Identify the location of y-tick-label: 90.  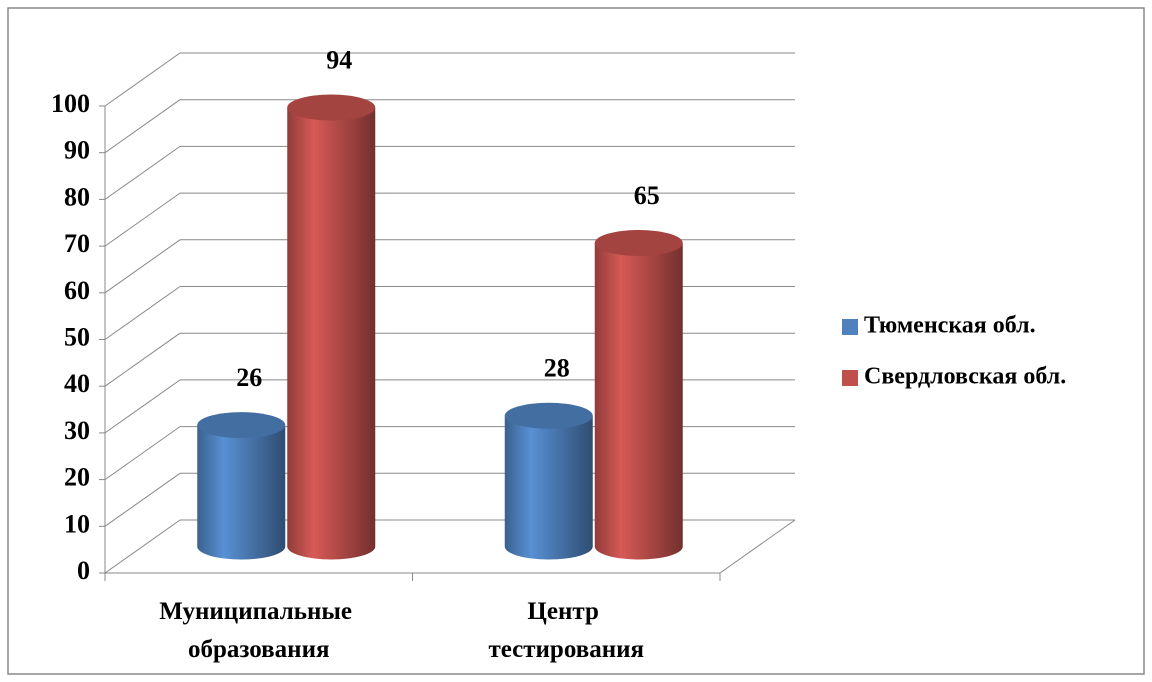
(77, 150).